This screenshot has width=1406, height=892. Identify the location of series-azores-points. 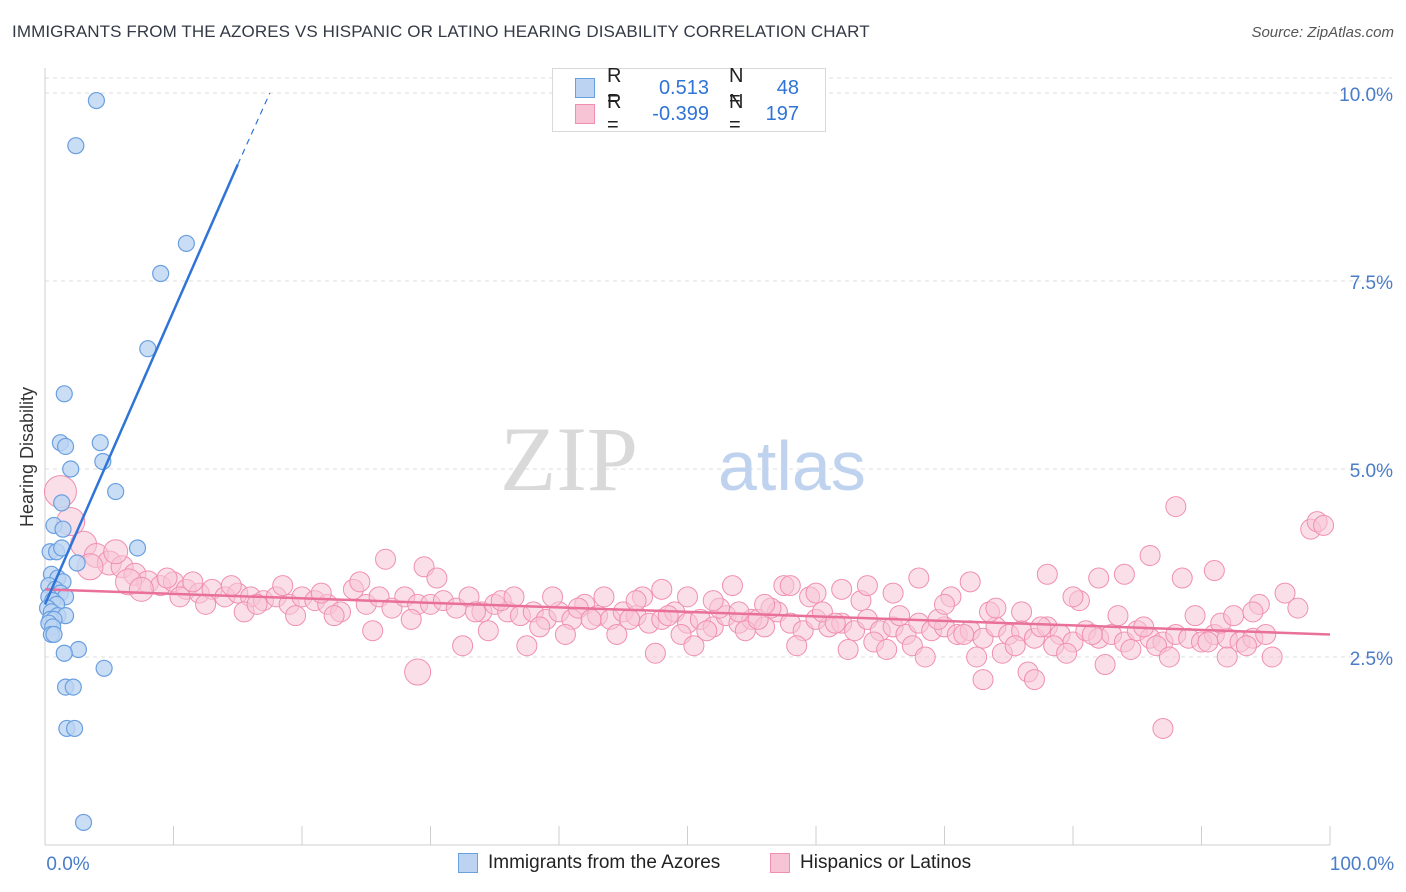
(116, 461).